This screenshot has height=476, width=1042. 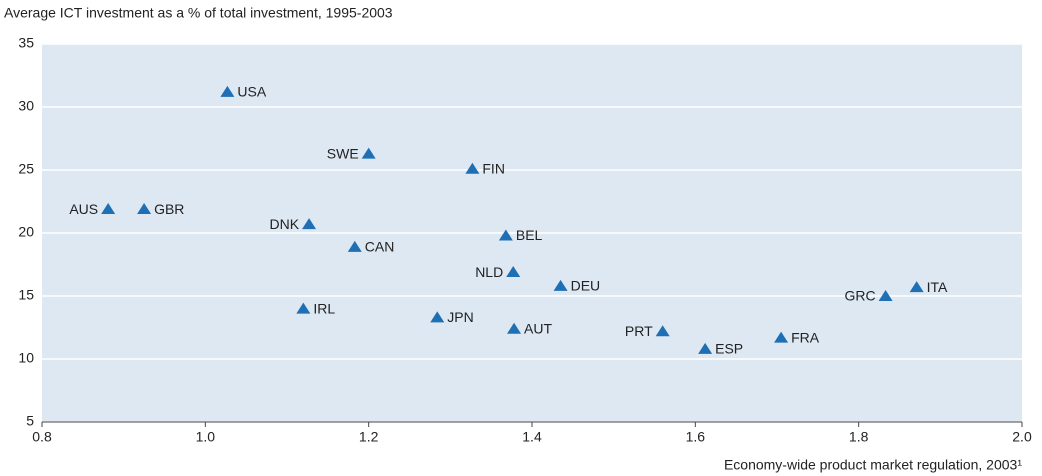 What do you see at coordinates (26, 169) in the screenshot?
I see `y-tick-label: 25` at bounding box center [26, 169].